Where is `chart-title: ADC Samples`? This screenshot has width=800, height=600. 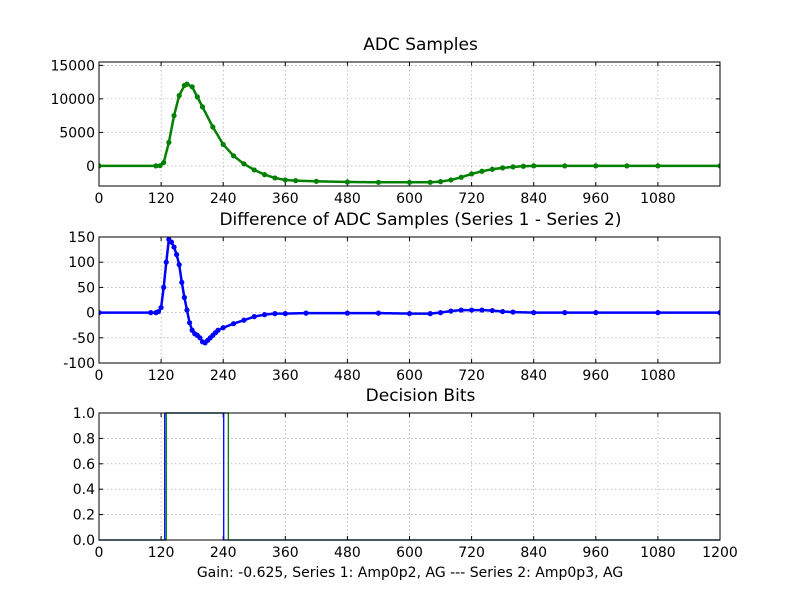 chart-title: ADC Samples is located at coordinates (420, 45).